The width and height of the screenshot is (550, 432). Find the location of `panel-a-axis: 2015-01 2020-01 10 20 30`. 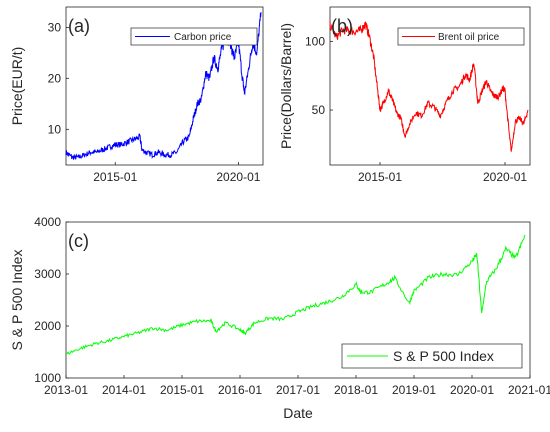

panel-a-axis: 2015-01 2020-01 10 20 30 is located at coordinates (154, 102).